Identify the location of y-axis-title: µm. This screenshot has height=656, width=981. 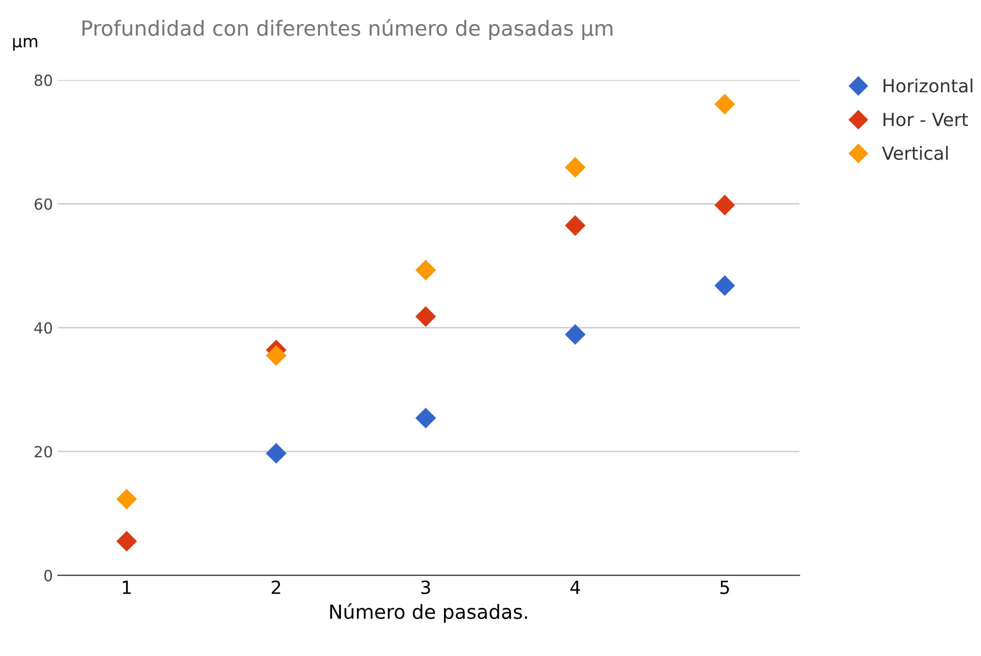
(25, 44).